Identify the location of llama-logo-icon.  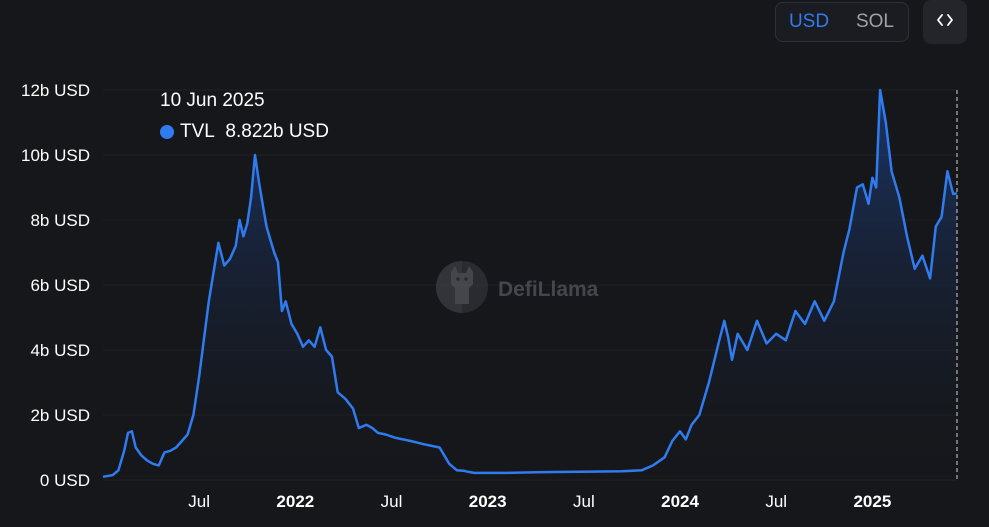
(462, 289).